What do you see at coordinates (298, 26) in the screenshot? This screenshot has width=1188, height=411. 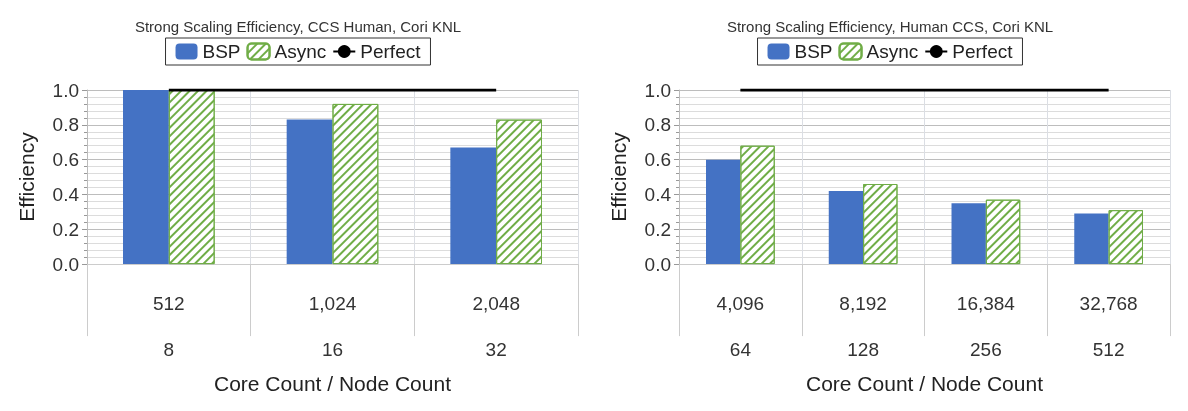 I see `chart-title: Strong Scaling Efficiency, CCS Human, Cori KNL` at bounding box center [298, 26].